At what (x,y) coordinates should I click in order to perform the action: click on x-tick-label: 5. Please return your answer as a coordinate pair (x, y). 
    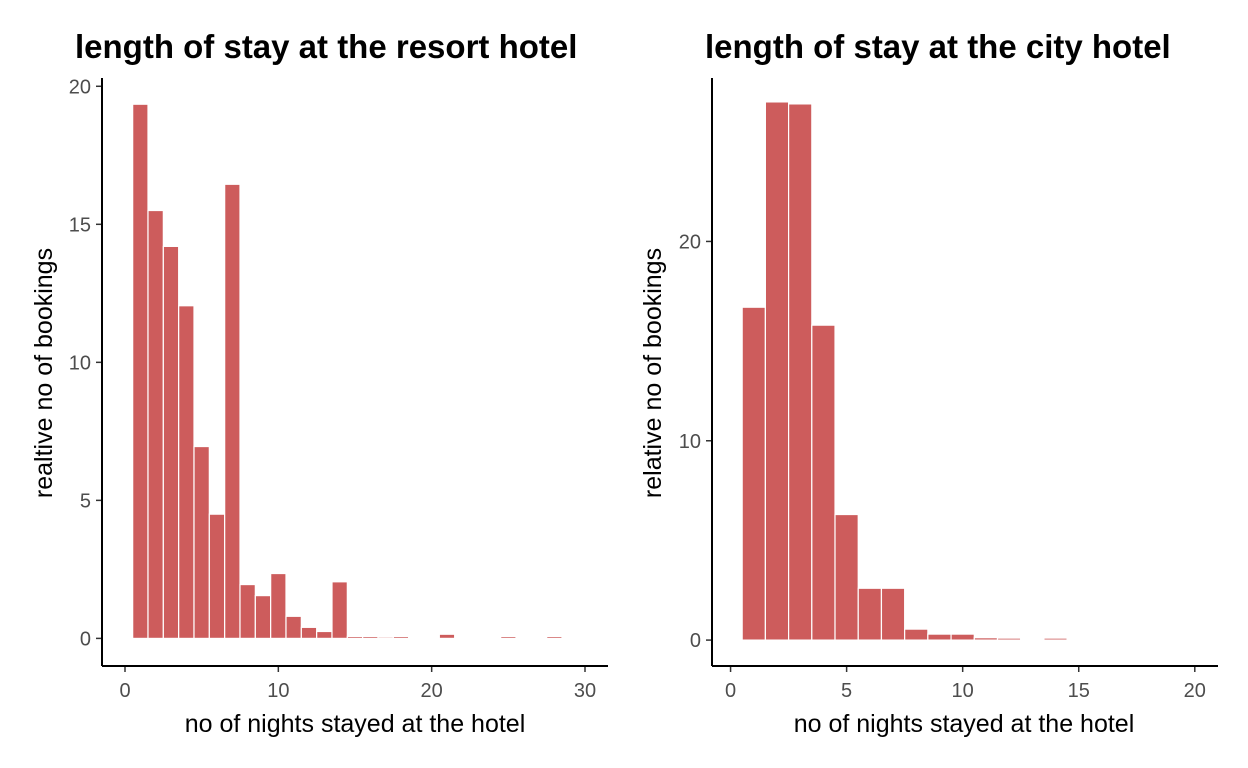
    Looking at the image, I should click on (846, 691).